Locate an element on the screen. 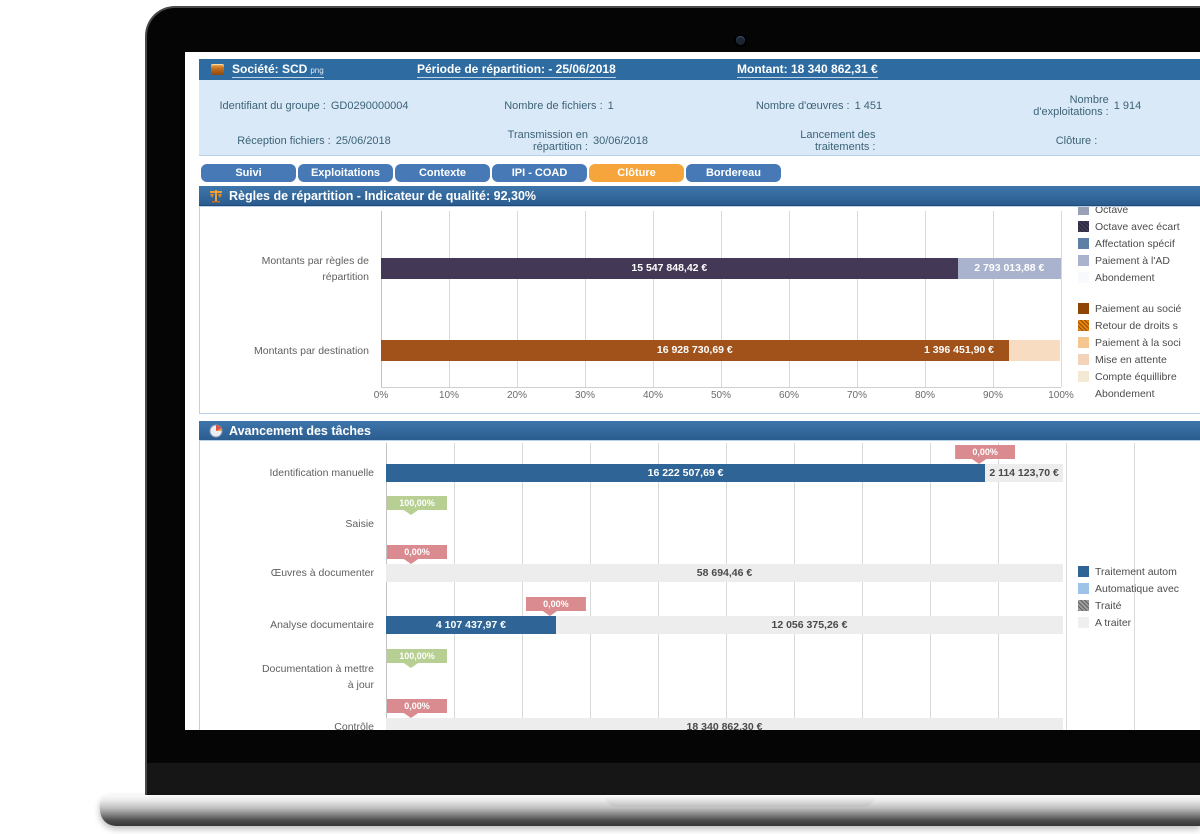 The image size is (1200, 834). x-axis-line is located at coordinates (721, 387).